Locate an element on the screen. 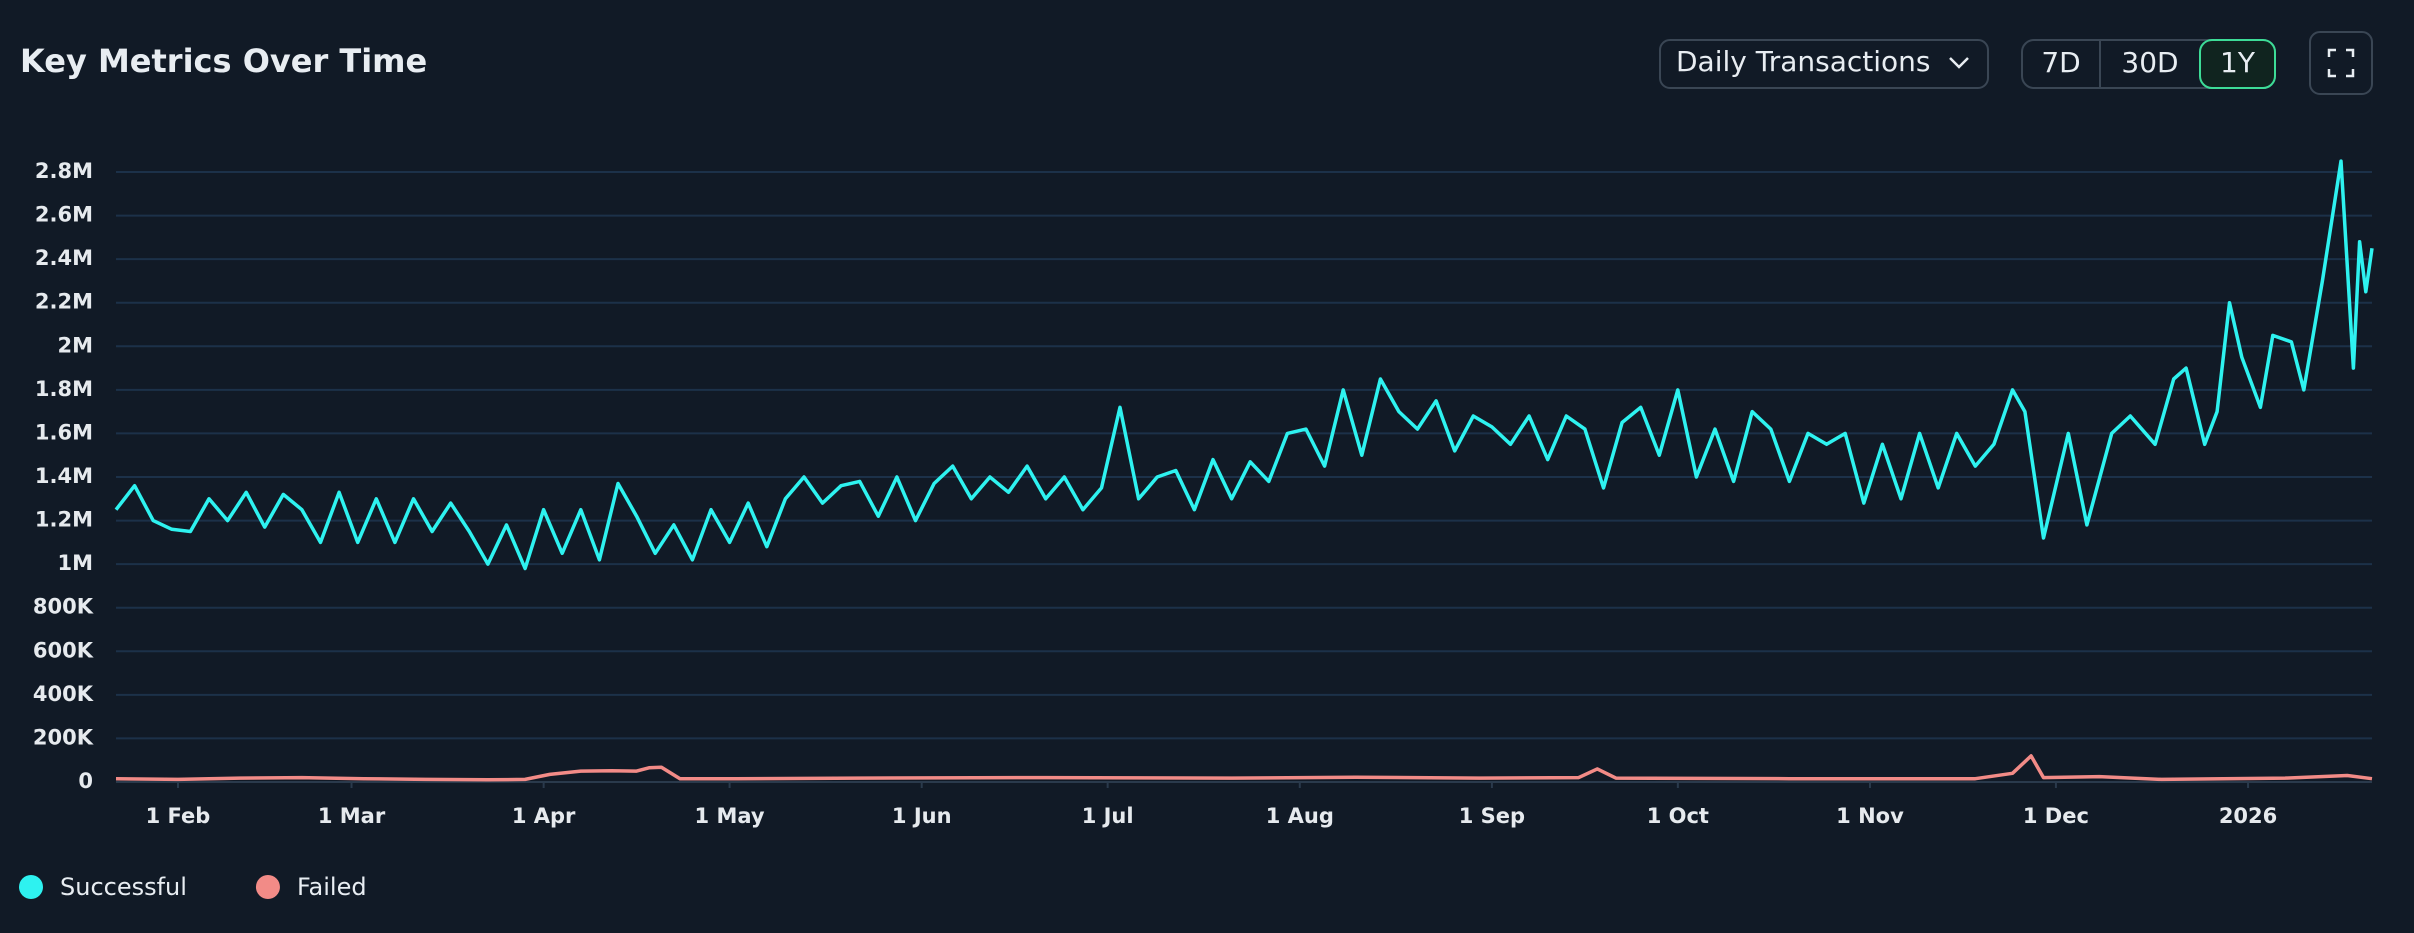 The width and height of the screenshot is (2414, 933). metric-dropdown: Daily Transactions is located at coordinates (1824, 64).